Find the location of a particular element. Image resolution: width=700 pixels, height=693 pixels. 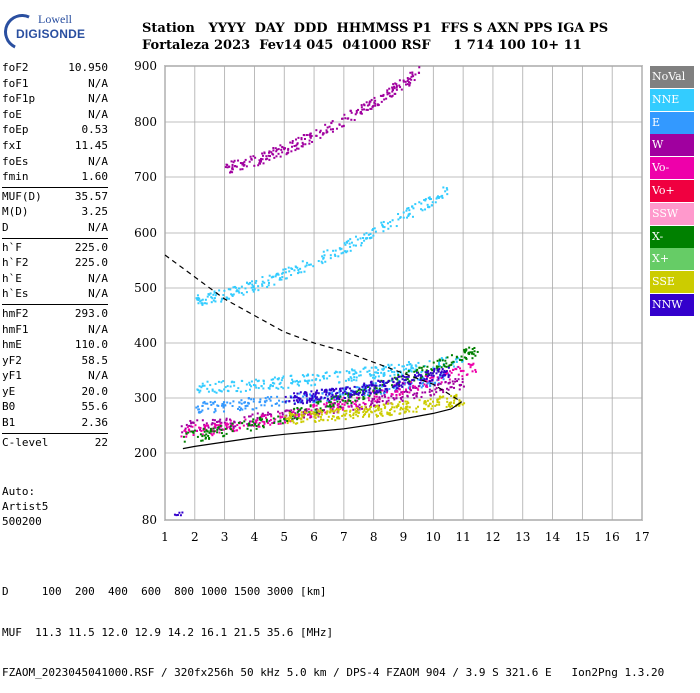

y-tick-label: 500 is located at coordinates (145, 288).